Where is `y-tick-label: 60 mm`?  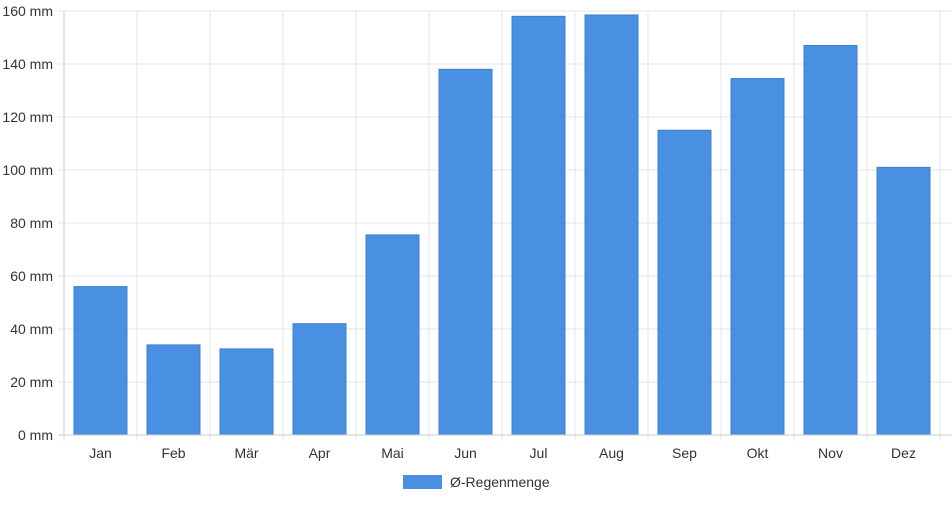
y-tick-label: 60 mm is located at coordinates (31, 276).